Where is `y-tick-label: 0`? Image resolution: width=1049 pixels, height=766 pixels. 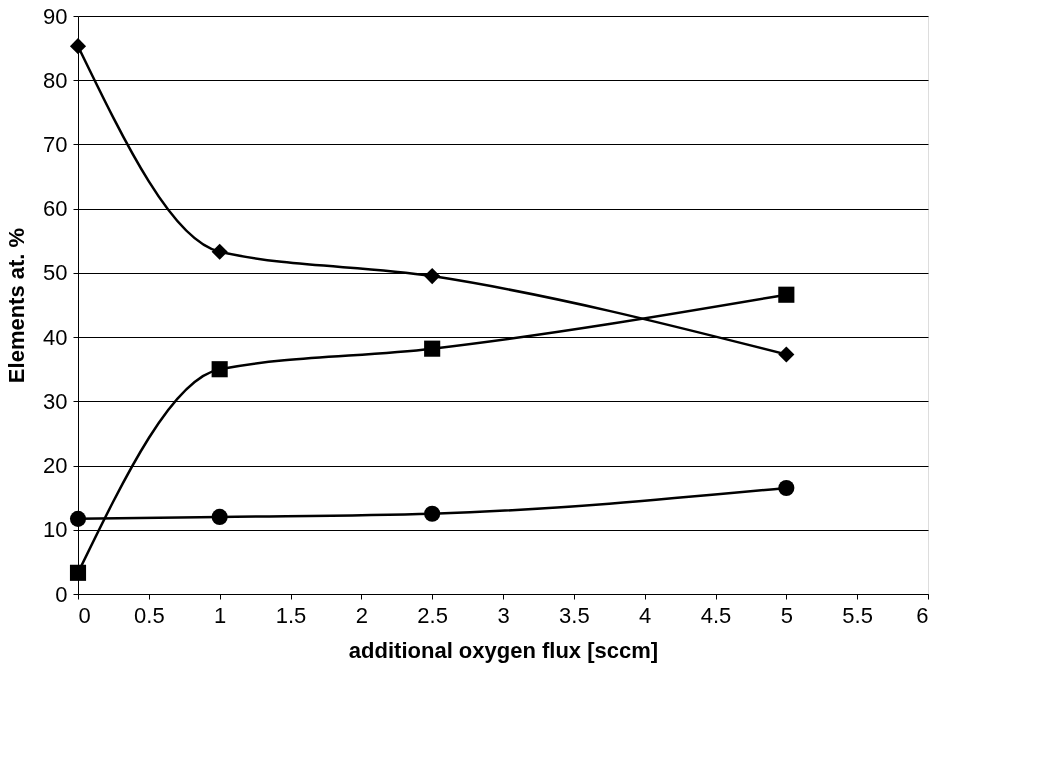 y-tick-label: 0 is located at coordinates (61, 594).